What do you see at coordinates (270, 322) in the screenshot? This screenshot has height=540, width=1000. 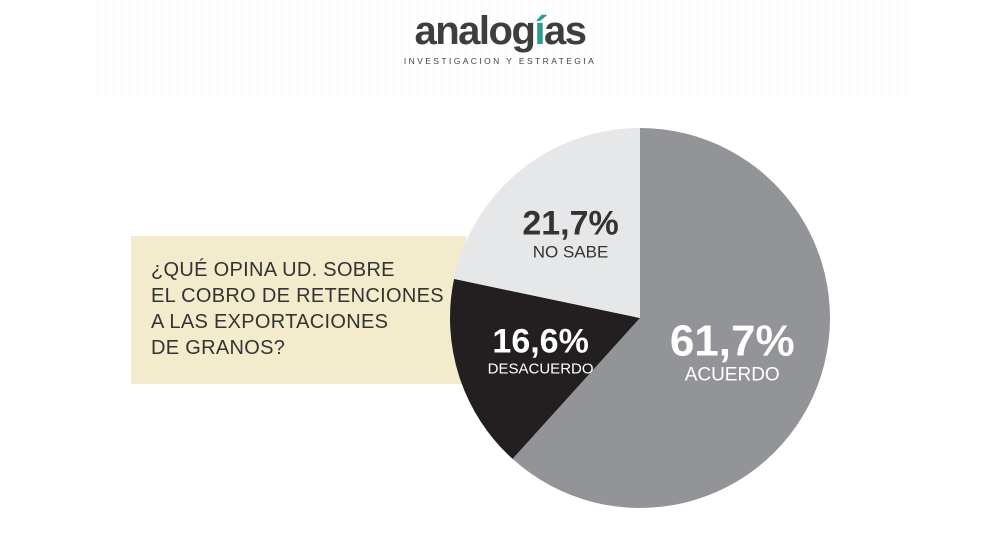 I see `question-line-3: A LAS EXPORTACIONES` at bounding box center [270, 322].